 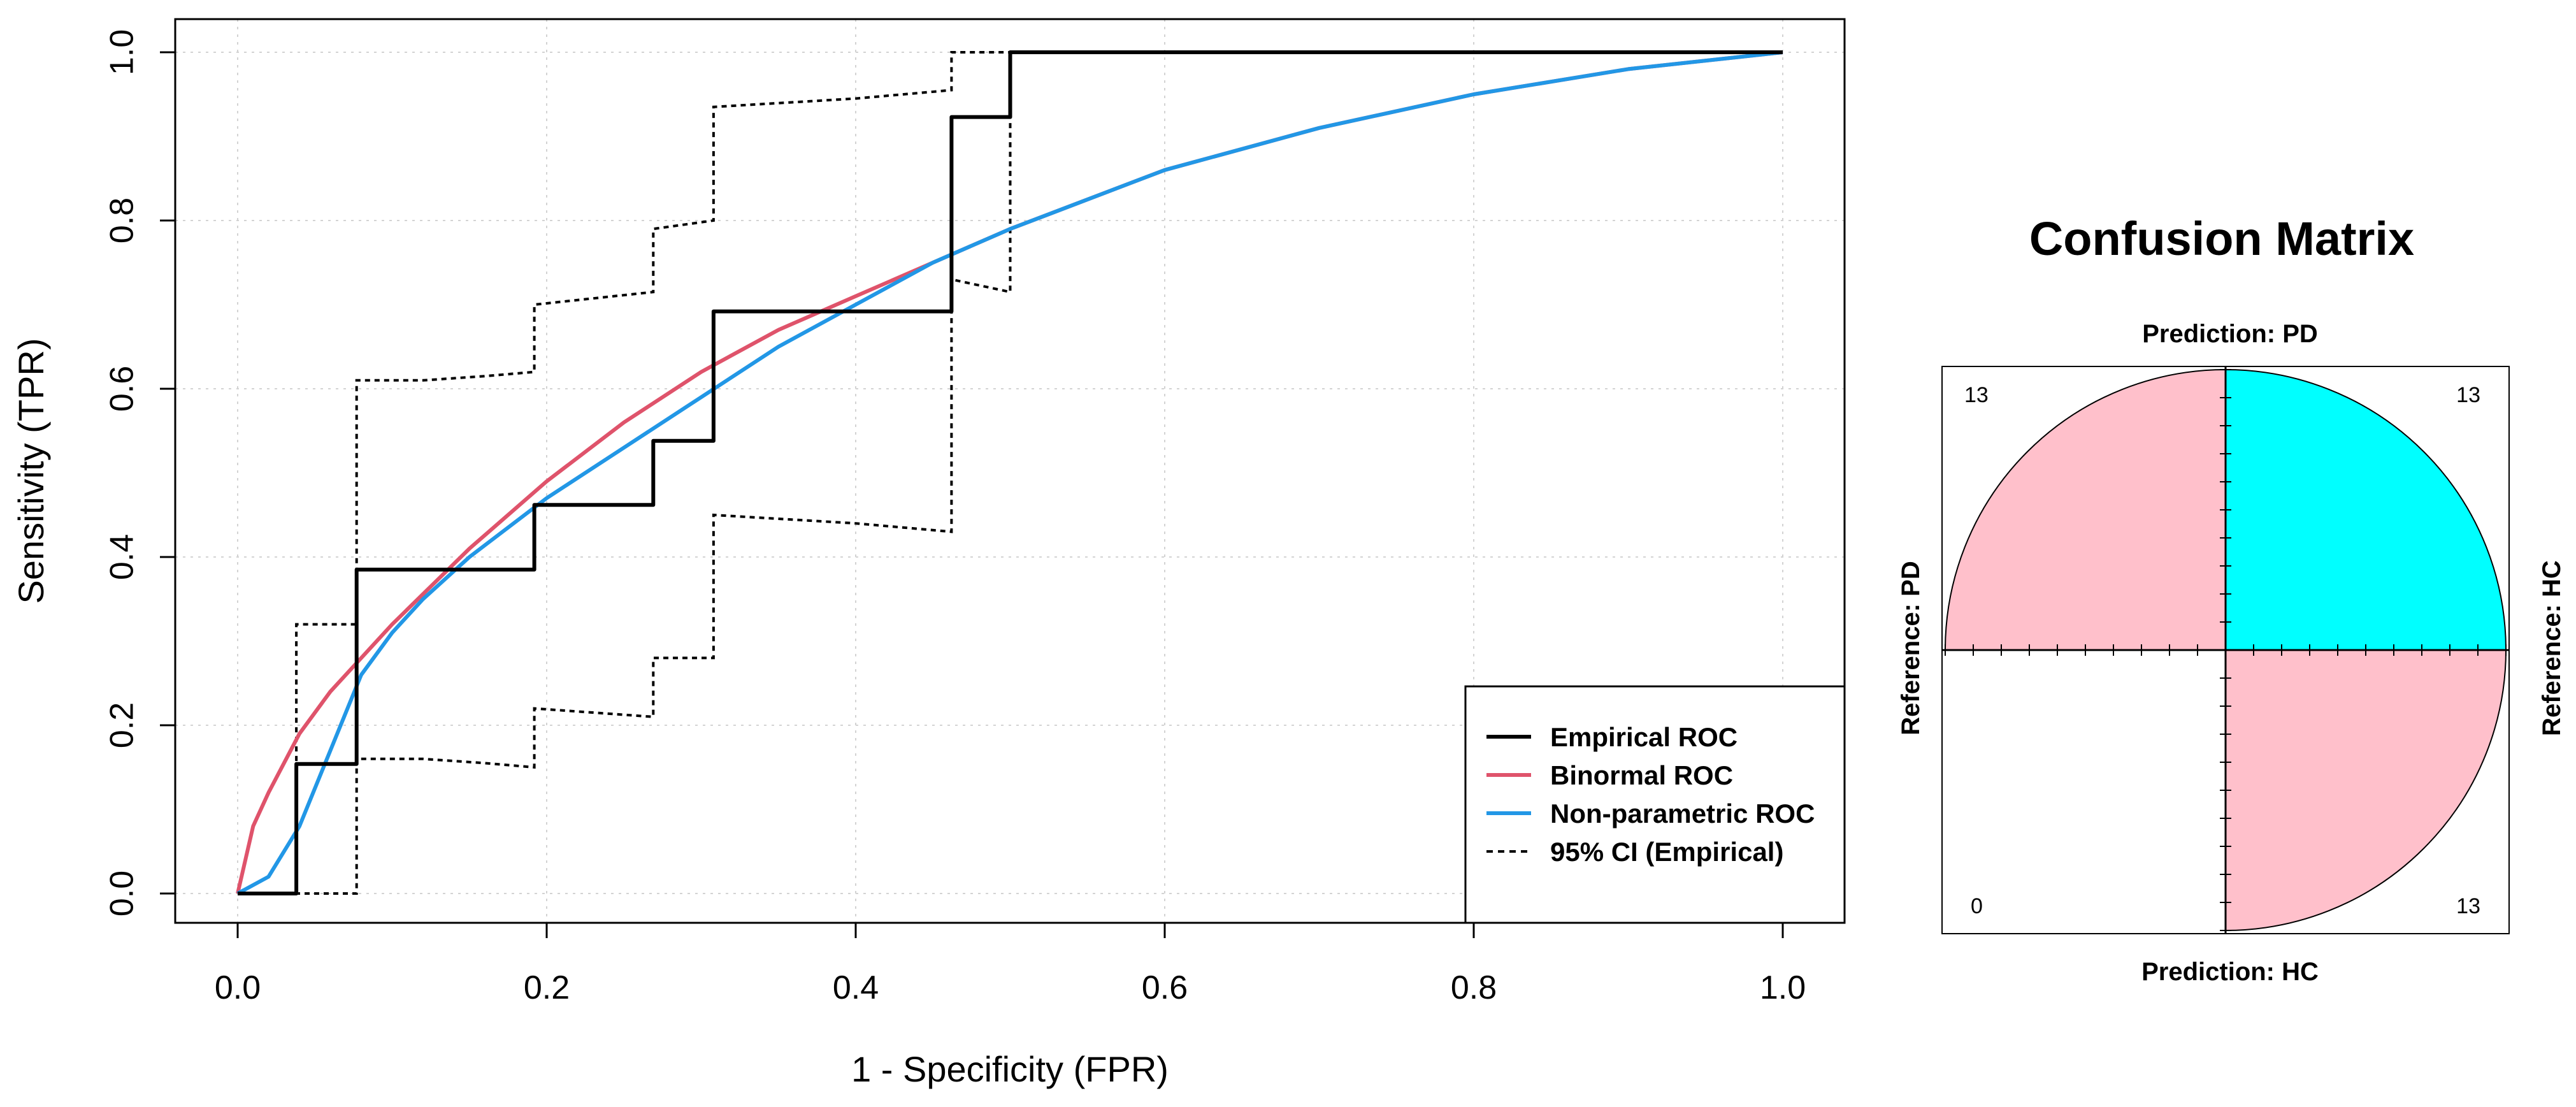 I want to click on x-tick-label: 1.0, so click(x=1783, y=988).